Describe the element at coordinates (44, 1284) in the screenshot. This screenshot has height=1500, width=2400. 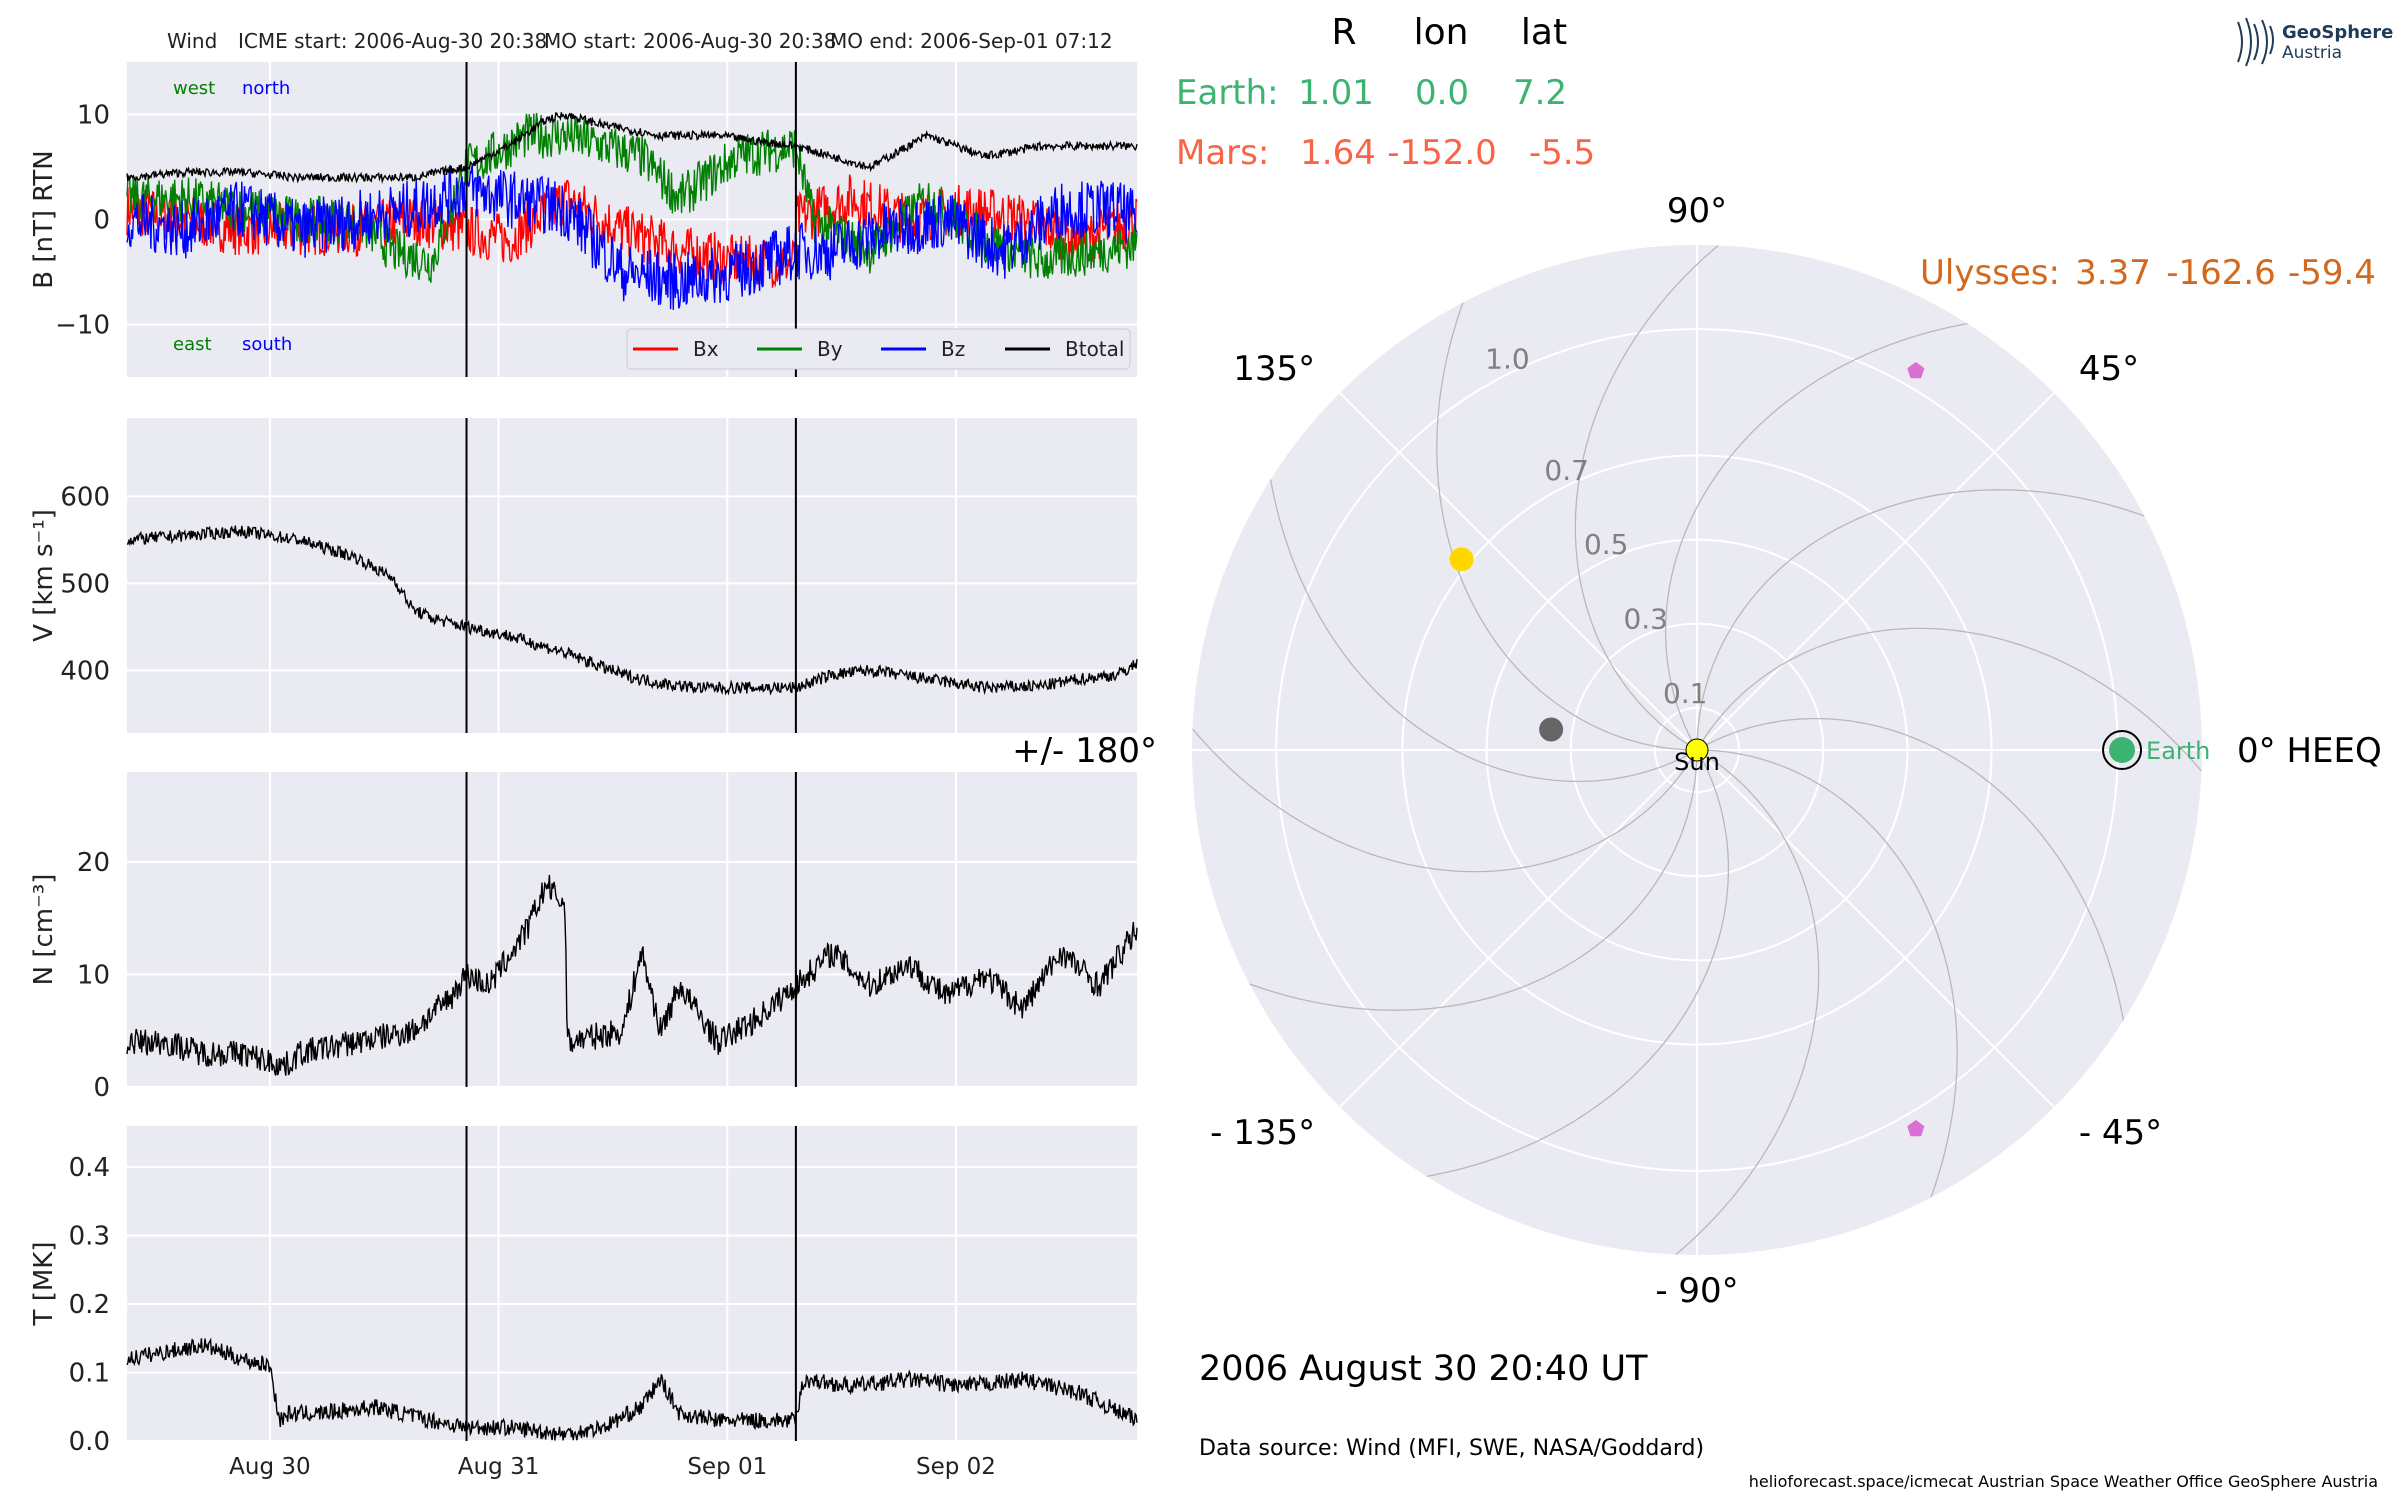
I see `y-axis-label: T [MK]` at that location.